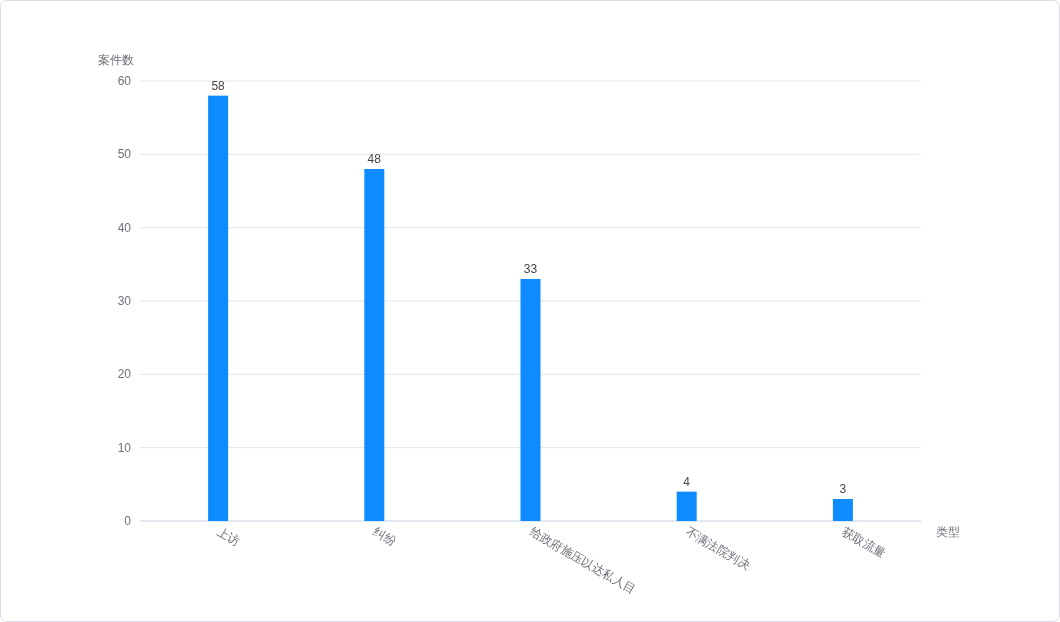 The image size is (1060, 622). I want to click on x-tick-label: 获取流量, so click(863, 543).